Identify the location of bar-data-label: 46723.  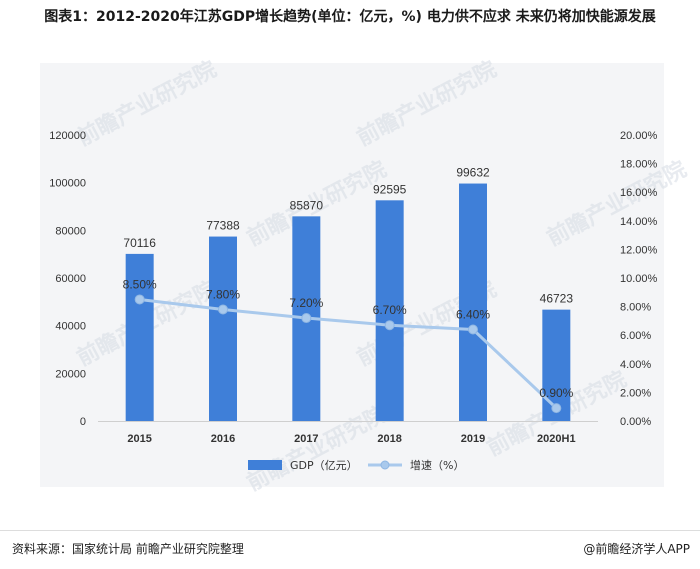
(557, 299).